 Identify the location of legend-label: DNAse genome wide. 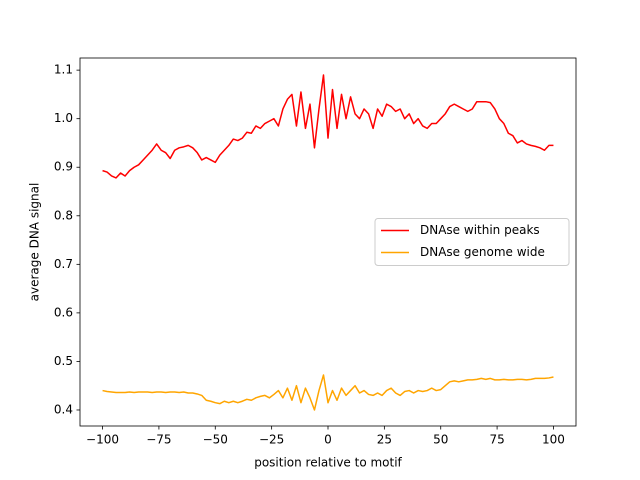
(482, 252).